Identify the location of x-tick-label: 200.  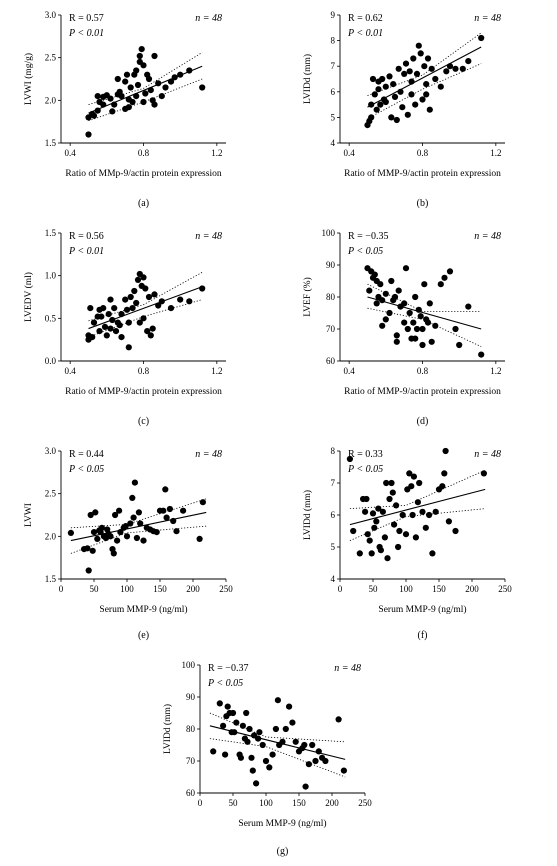
(472, 589).